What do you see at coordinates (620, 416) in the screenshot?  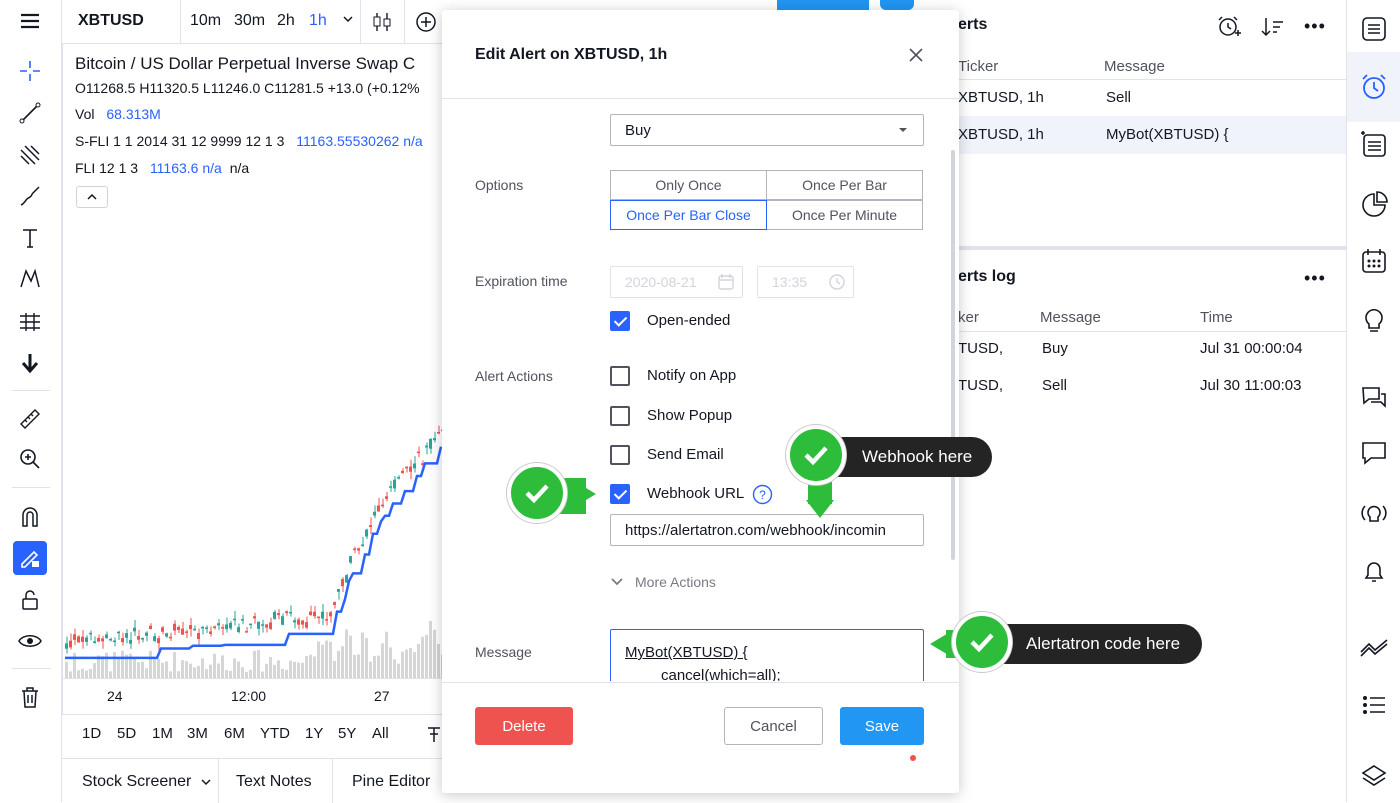 I see `show-popup-checkbox` at bounding box center [620, 416].